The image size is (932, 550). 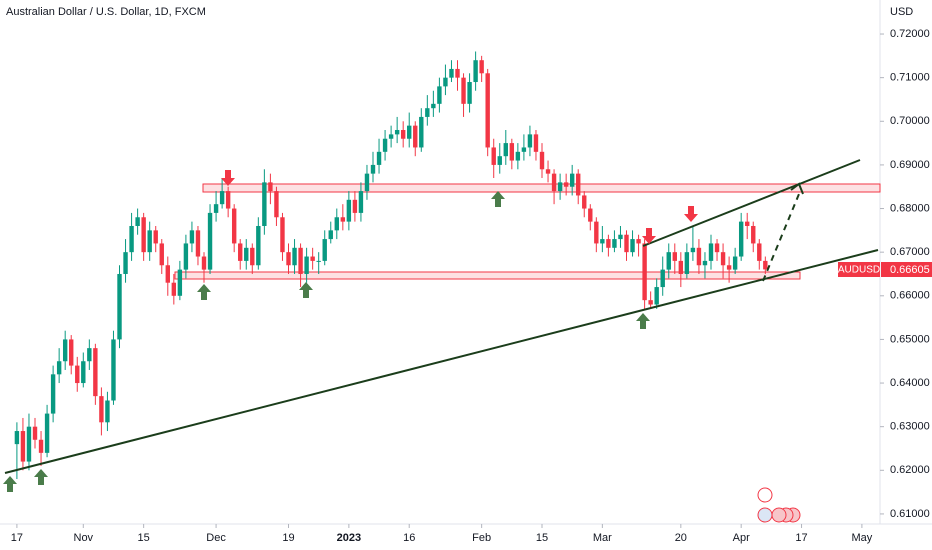 I want to click on y-tick-label: 0.70000, so click(x=910, y=121).